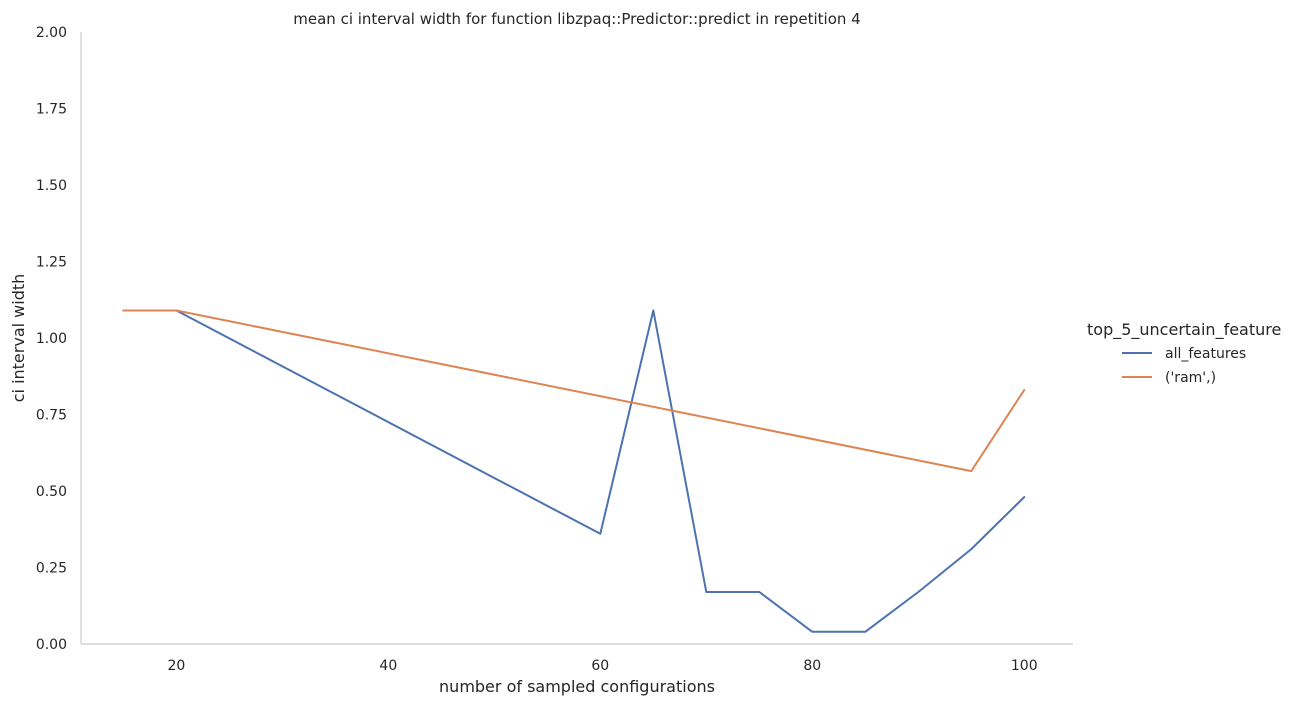 This screenshot has height=706, width=1302. What do you see at coordinates (1024, 666) in the screenshot?
I see `x-tick-label: 100` at bounding box center [1024, 666].